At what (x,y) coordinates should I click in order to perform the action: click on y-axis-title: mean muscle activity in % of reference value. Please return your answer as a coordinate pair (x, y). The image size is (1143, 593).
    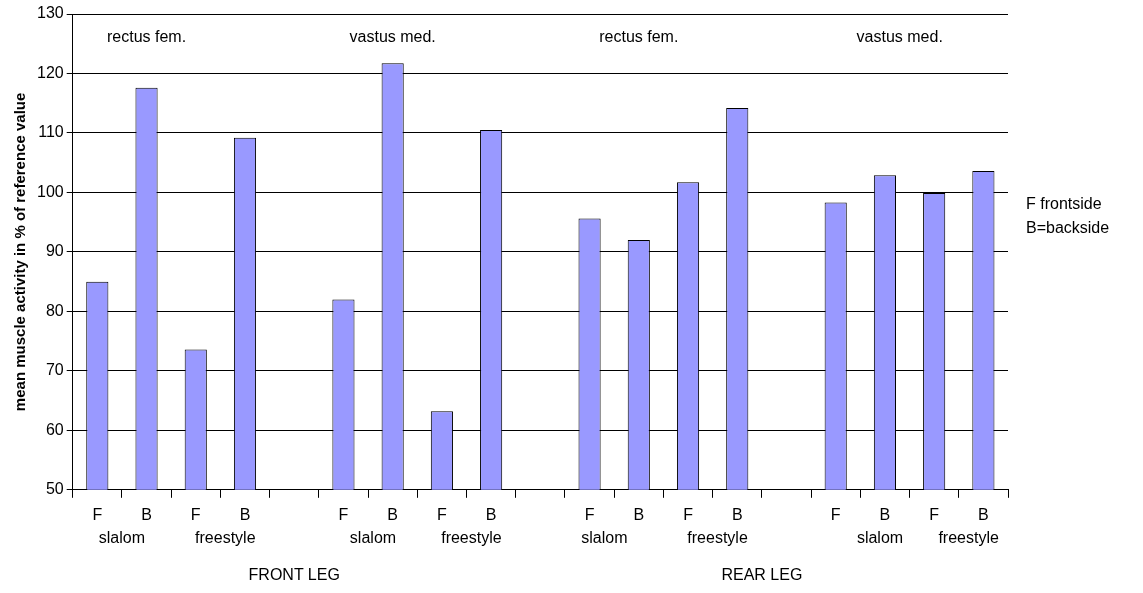
    Looking at the image, I should click on (20, 252).